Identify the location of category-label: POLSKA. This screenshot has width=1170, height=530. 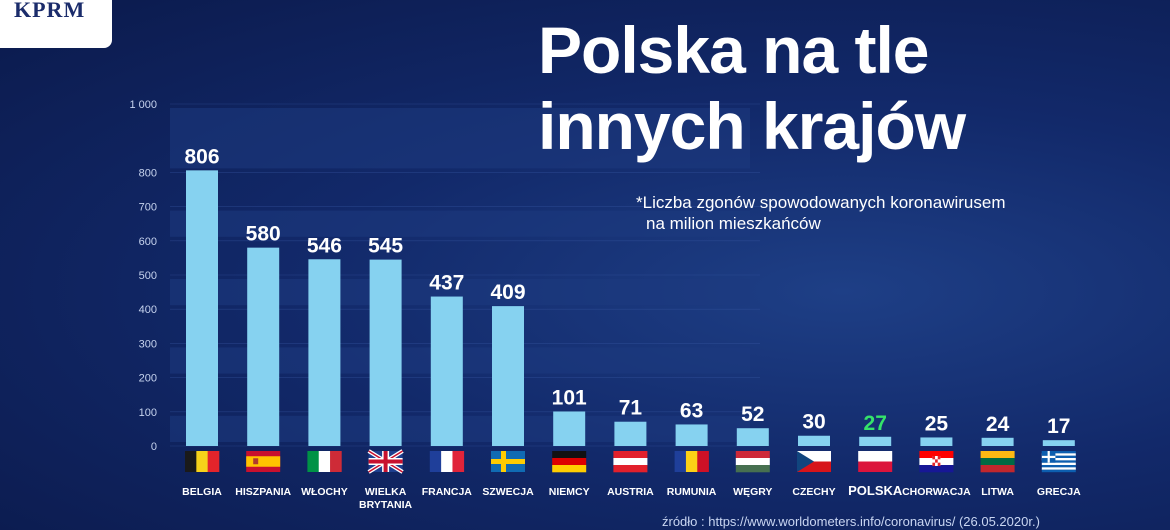
(875, 490).